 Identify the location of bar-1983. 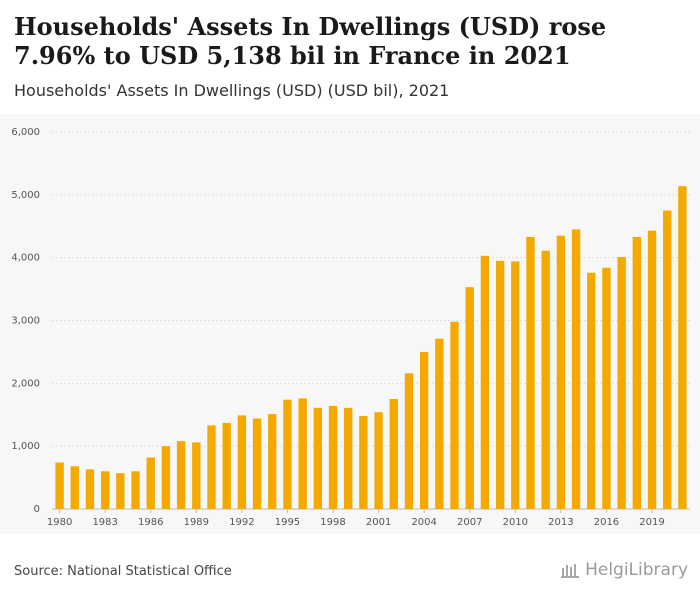
(105, 490).